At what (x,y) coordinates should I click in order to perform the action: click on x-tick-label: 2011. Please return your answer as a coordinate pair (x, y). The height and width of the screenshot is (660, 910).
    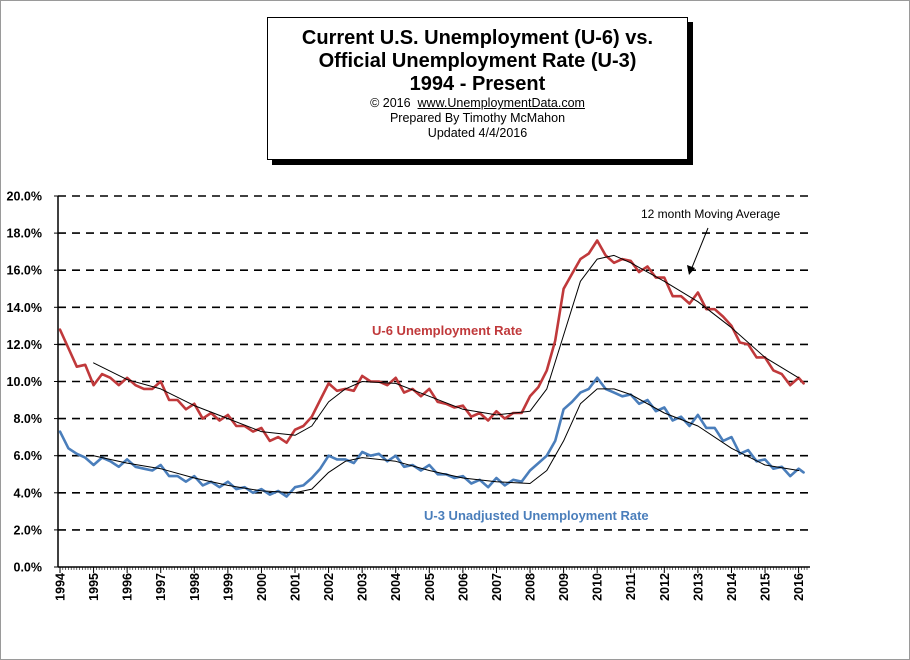
    Looking at the image, I should click on (631, 586).